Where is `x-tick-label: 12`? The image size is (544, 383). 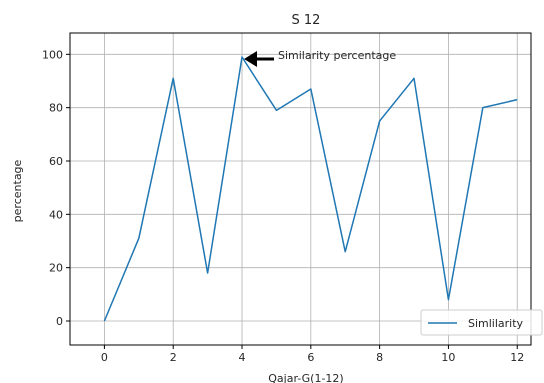
x-tick-label: 12 is located at coordinates (517, 357).